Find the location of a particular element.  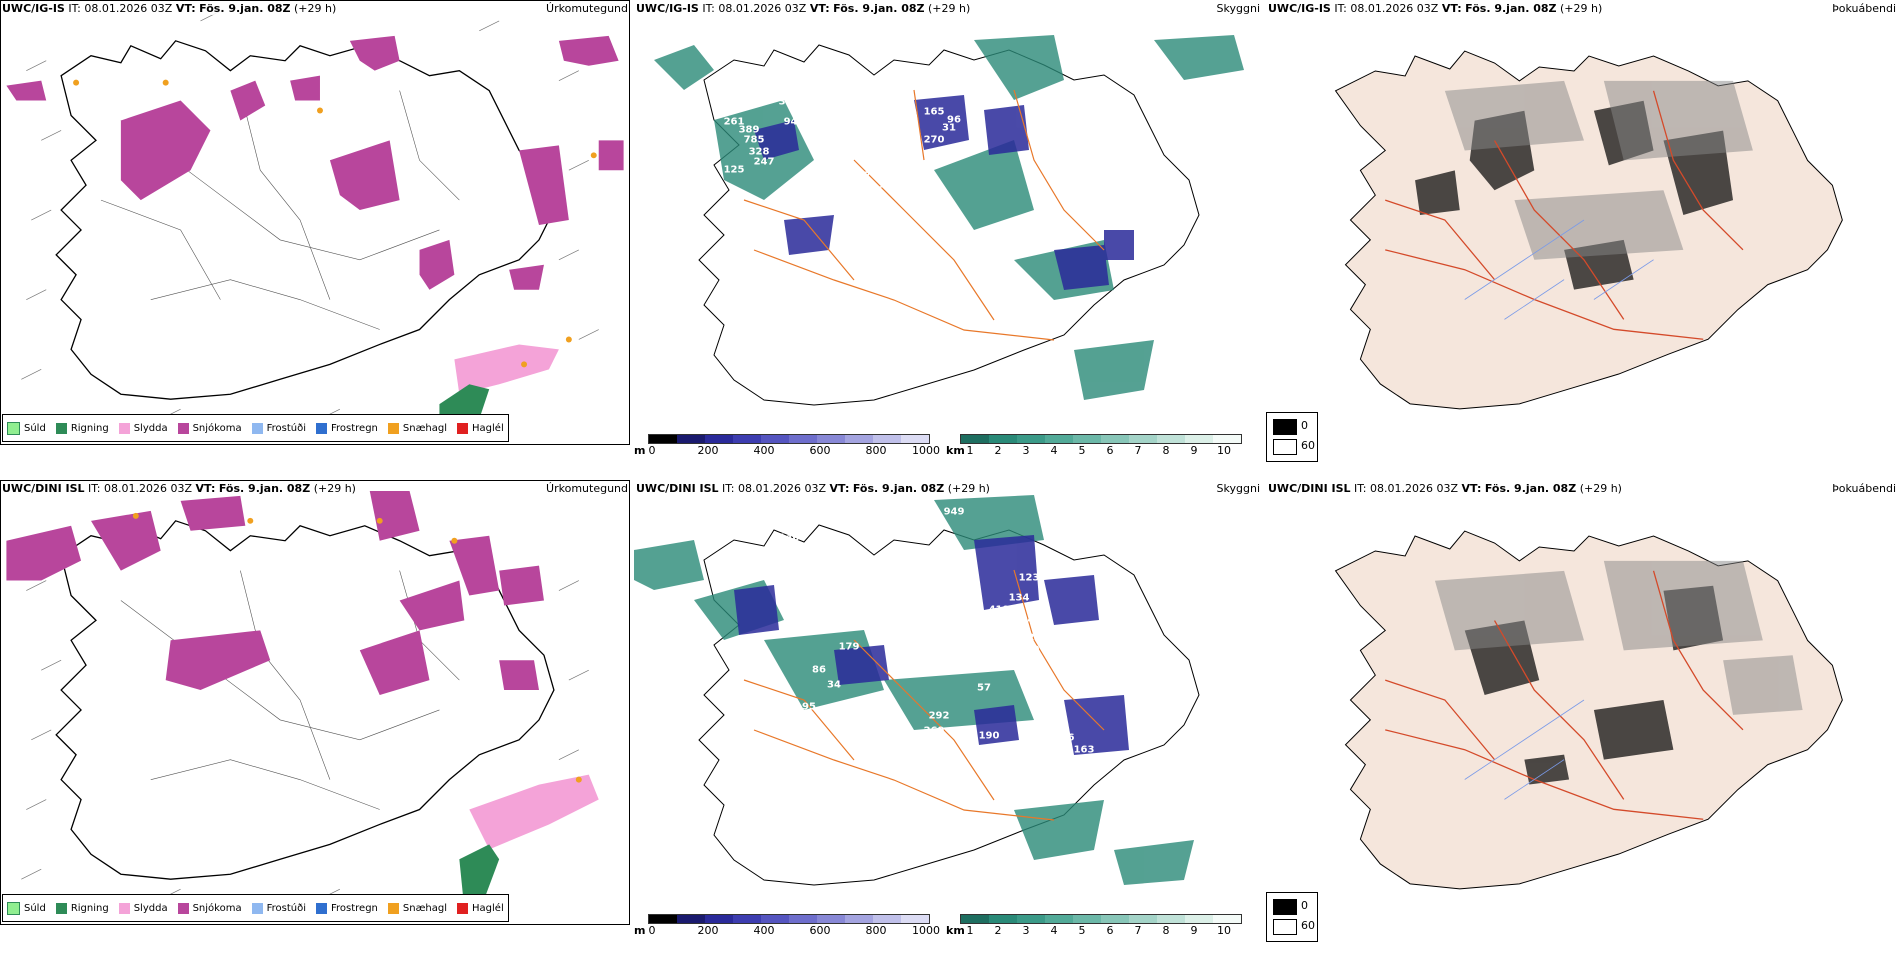

colorbar-tick: 5 is located at coordinates (1082, 450).